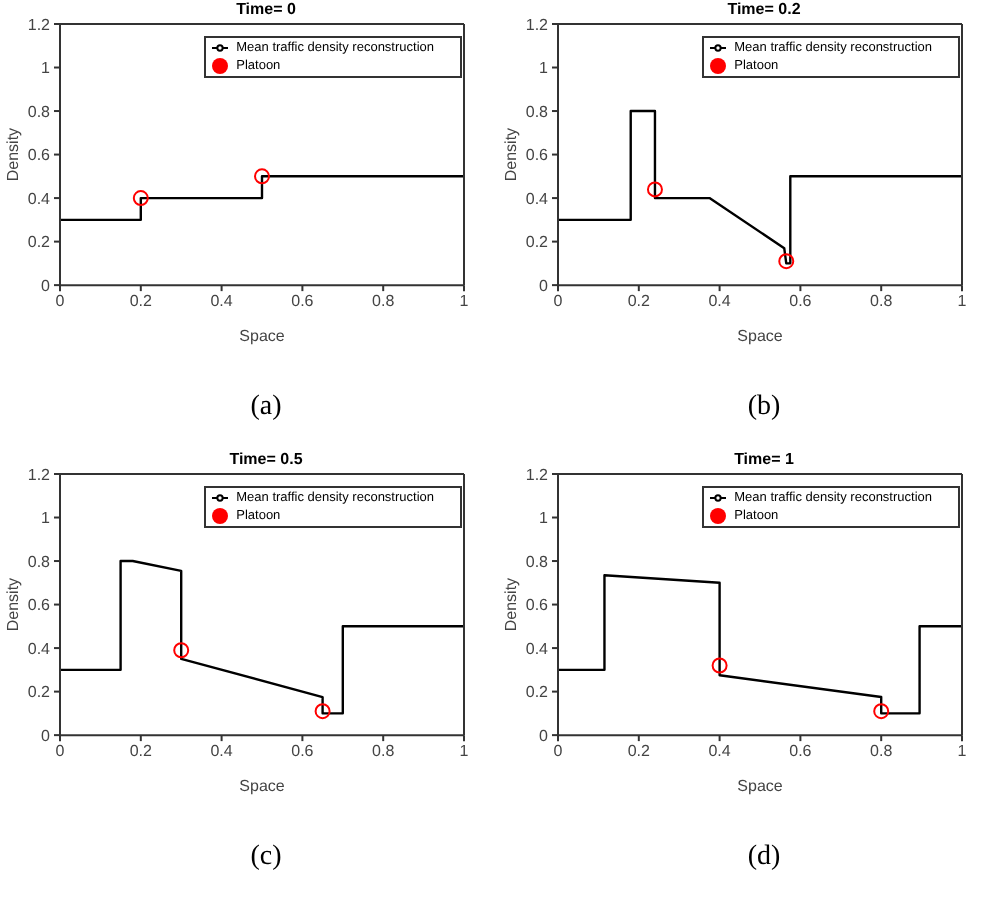 This screenshot has height=900, width=998. What do you see at coordinates (764, 459) in the screenshot?
I see `chart-title: Time= 1` at bounding box center [764, 459].